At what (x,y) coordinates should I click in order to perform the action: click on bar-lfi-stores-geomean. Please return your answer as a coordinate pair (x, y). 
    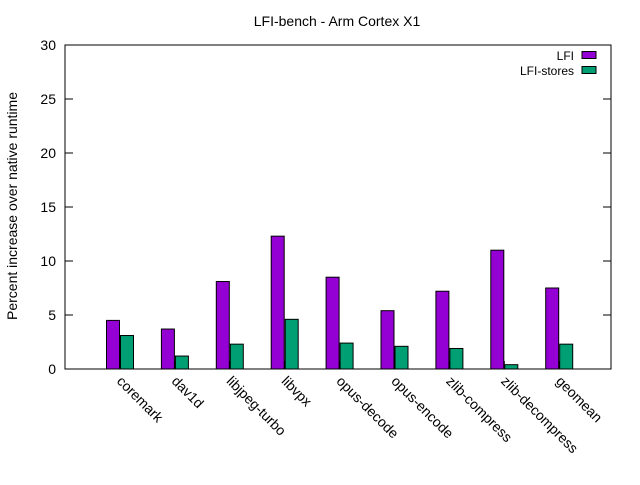
    Looking at the image, I should click on (566, 356).